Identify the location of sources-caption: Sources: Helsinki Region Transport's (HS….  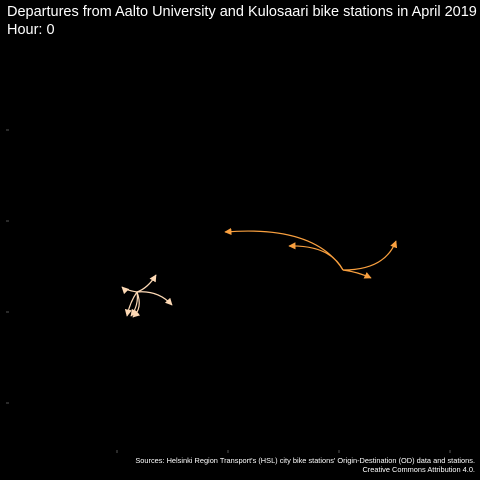
(305, 465).